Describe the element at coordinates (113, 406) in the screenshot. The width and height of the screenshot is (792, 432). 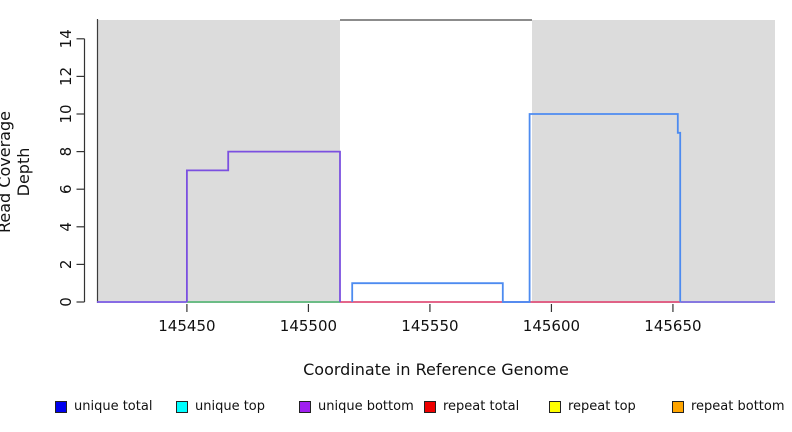
I see `legend-label: unique total` at that location.